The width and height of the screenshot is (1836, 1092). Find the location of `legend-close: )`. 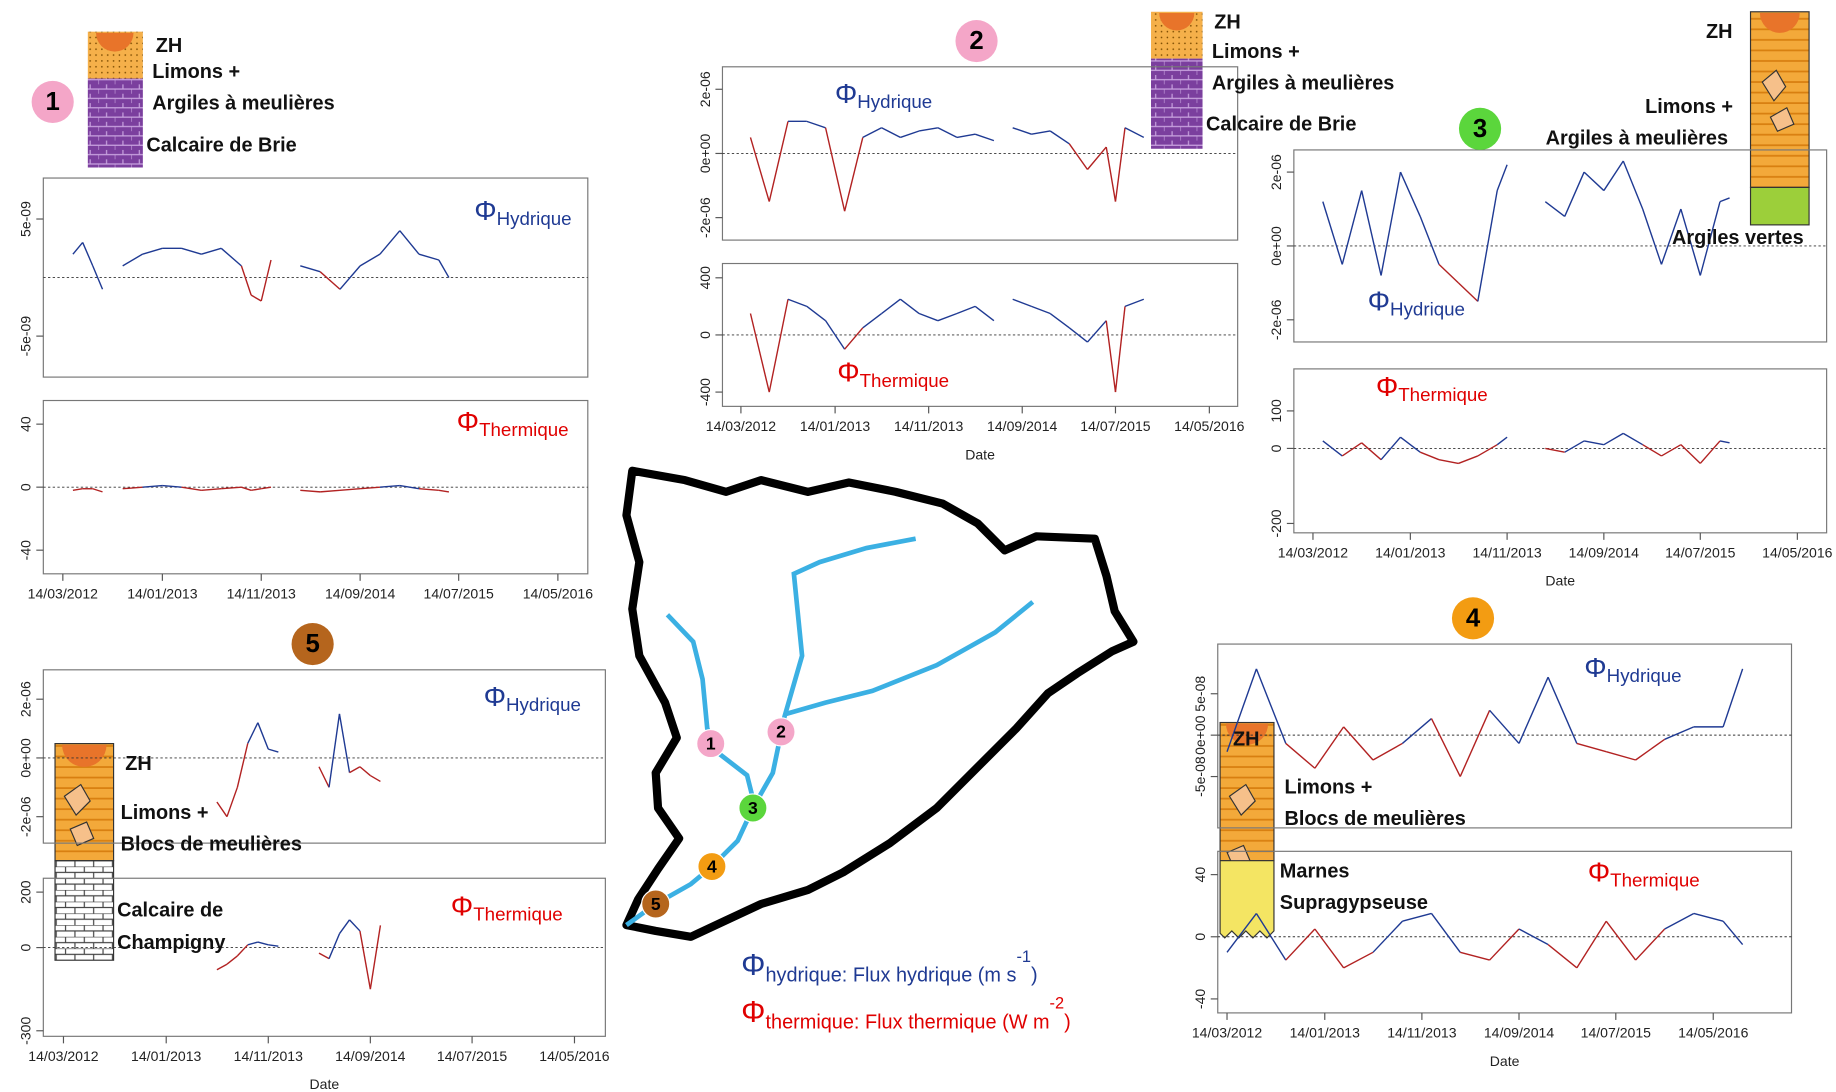

legend-close: ) is located at coordinates (1034, 976).